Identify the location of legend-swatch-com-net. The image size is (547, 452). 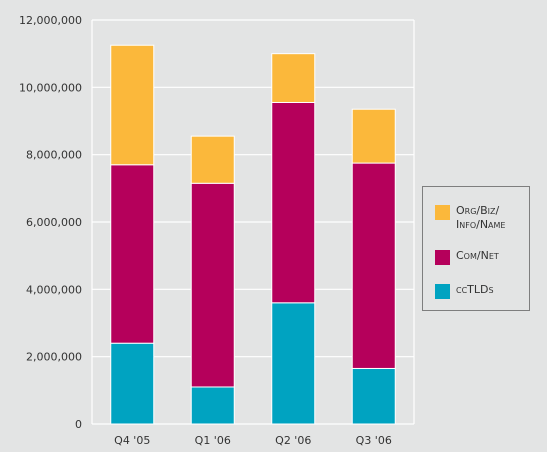
(442, 257).